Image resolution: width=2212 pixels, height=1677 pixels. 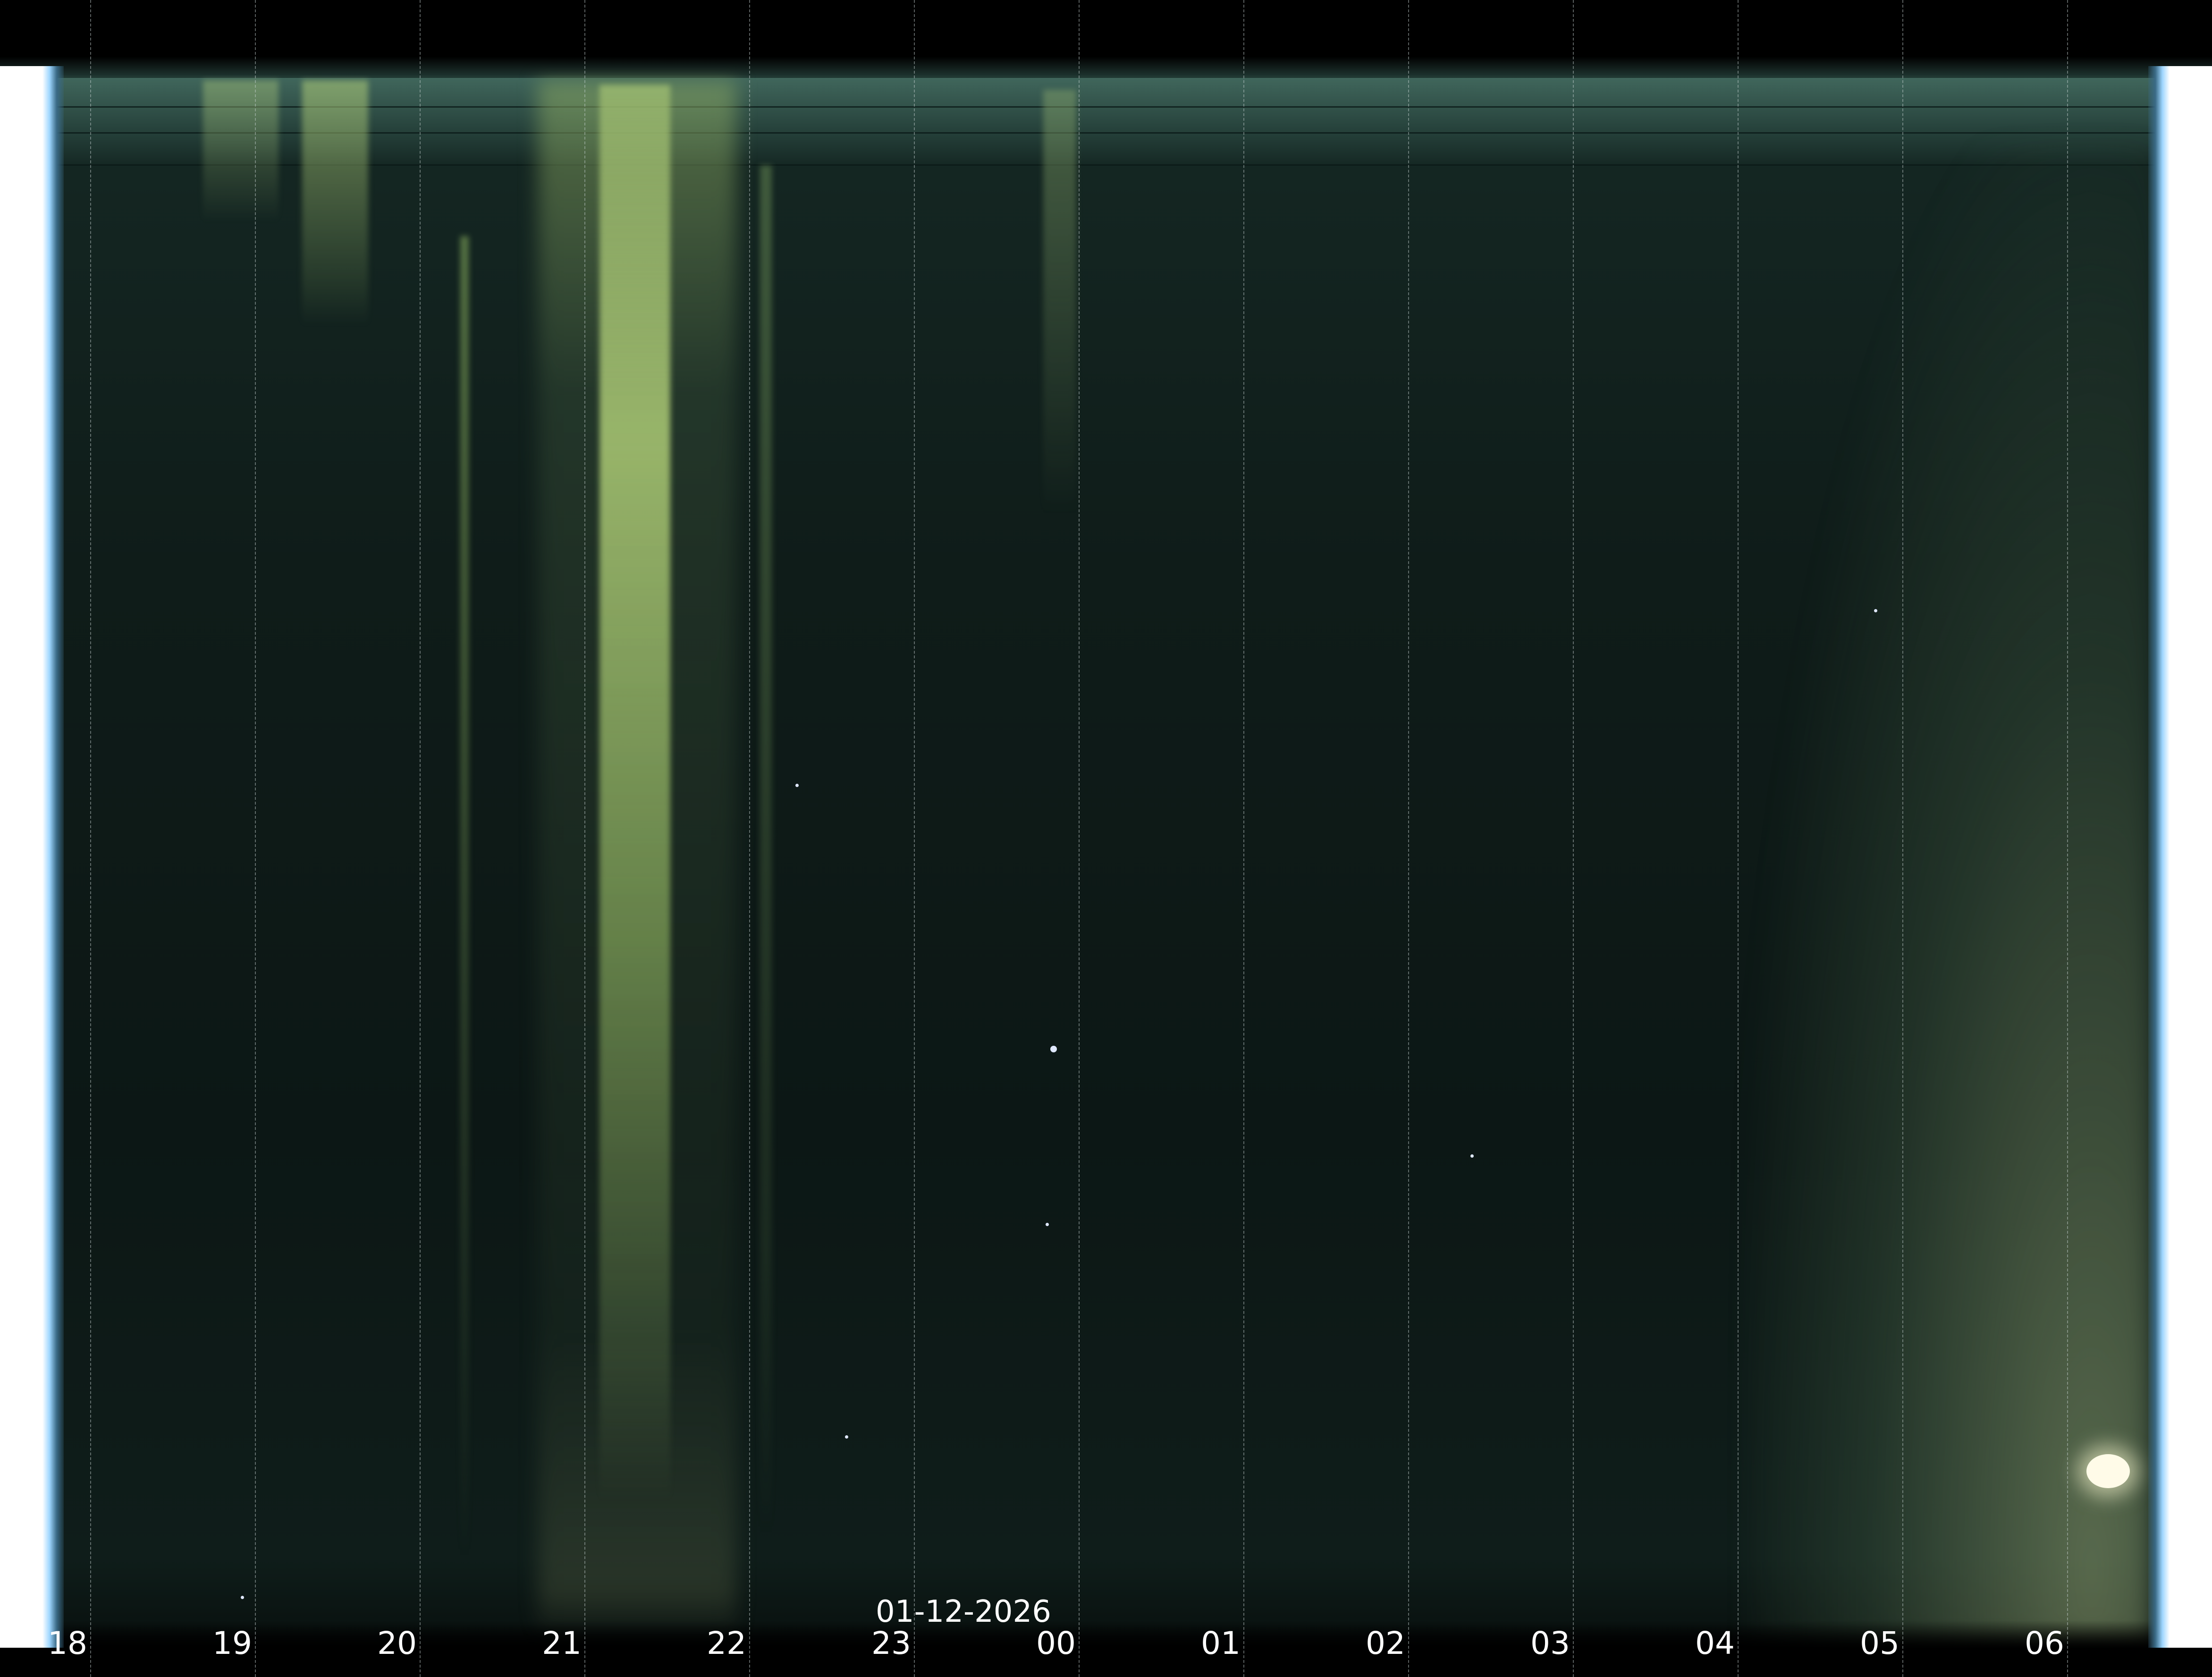 What do you see at coordinates (562, 1643) in the screenshot?
I see `tick-label-21: 21` at bounding box center [562, 1643].